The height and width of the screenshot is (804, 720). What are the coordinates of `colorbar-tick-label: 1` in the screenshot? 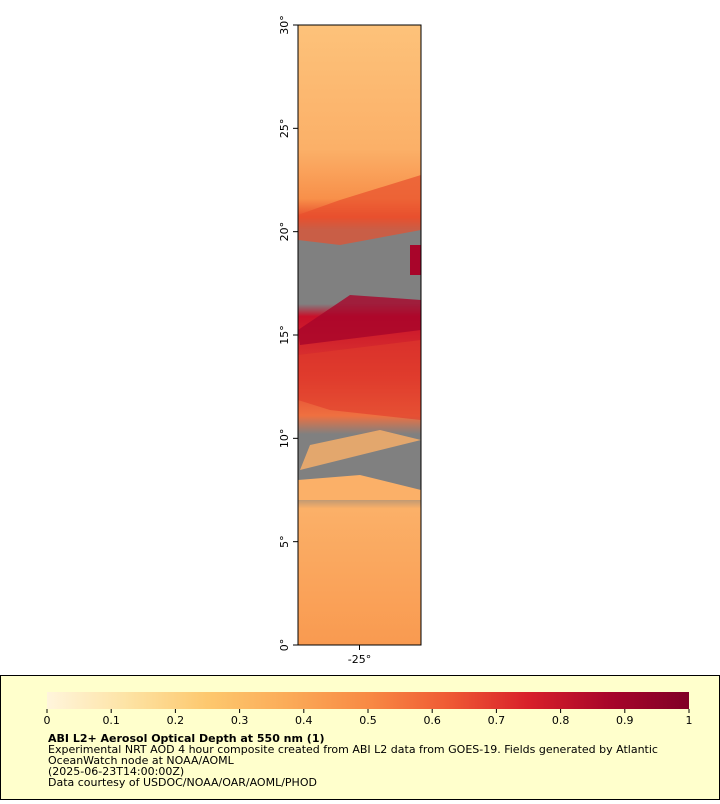 It's located at (689, 720).